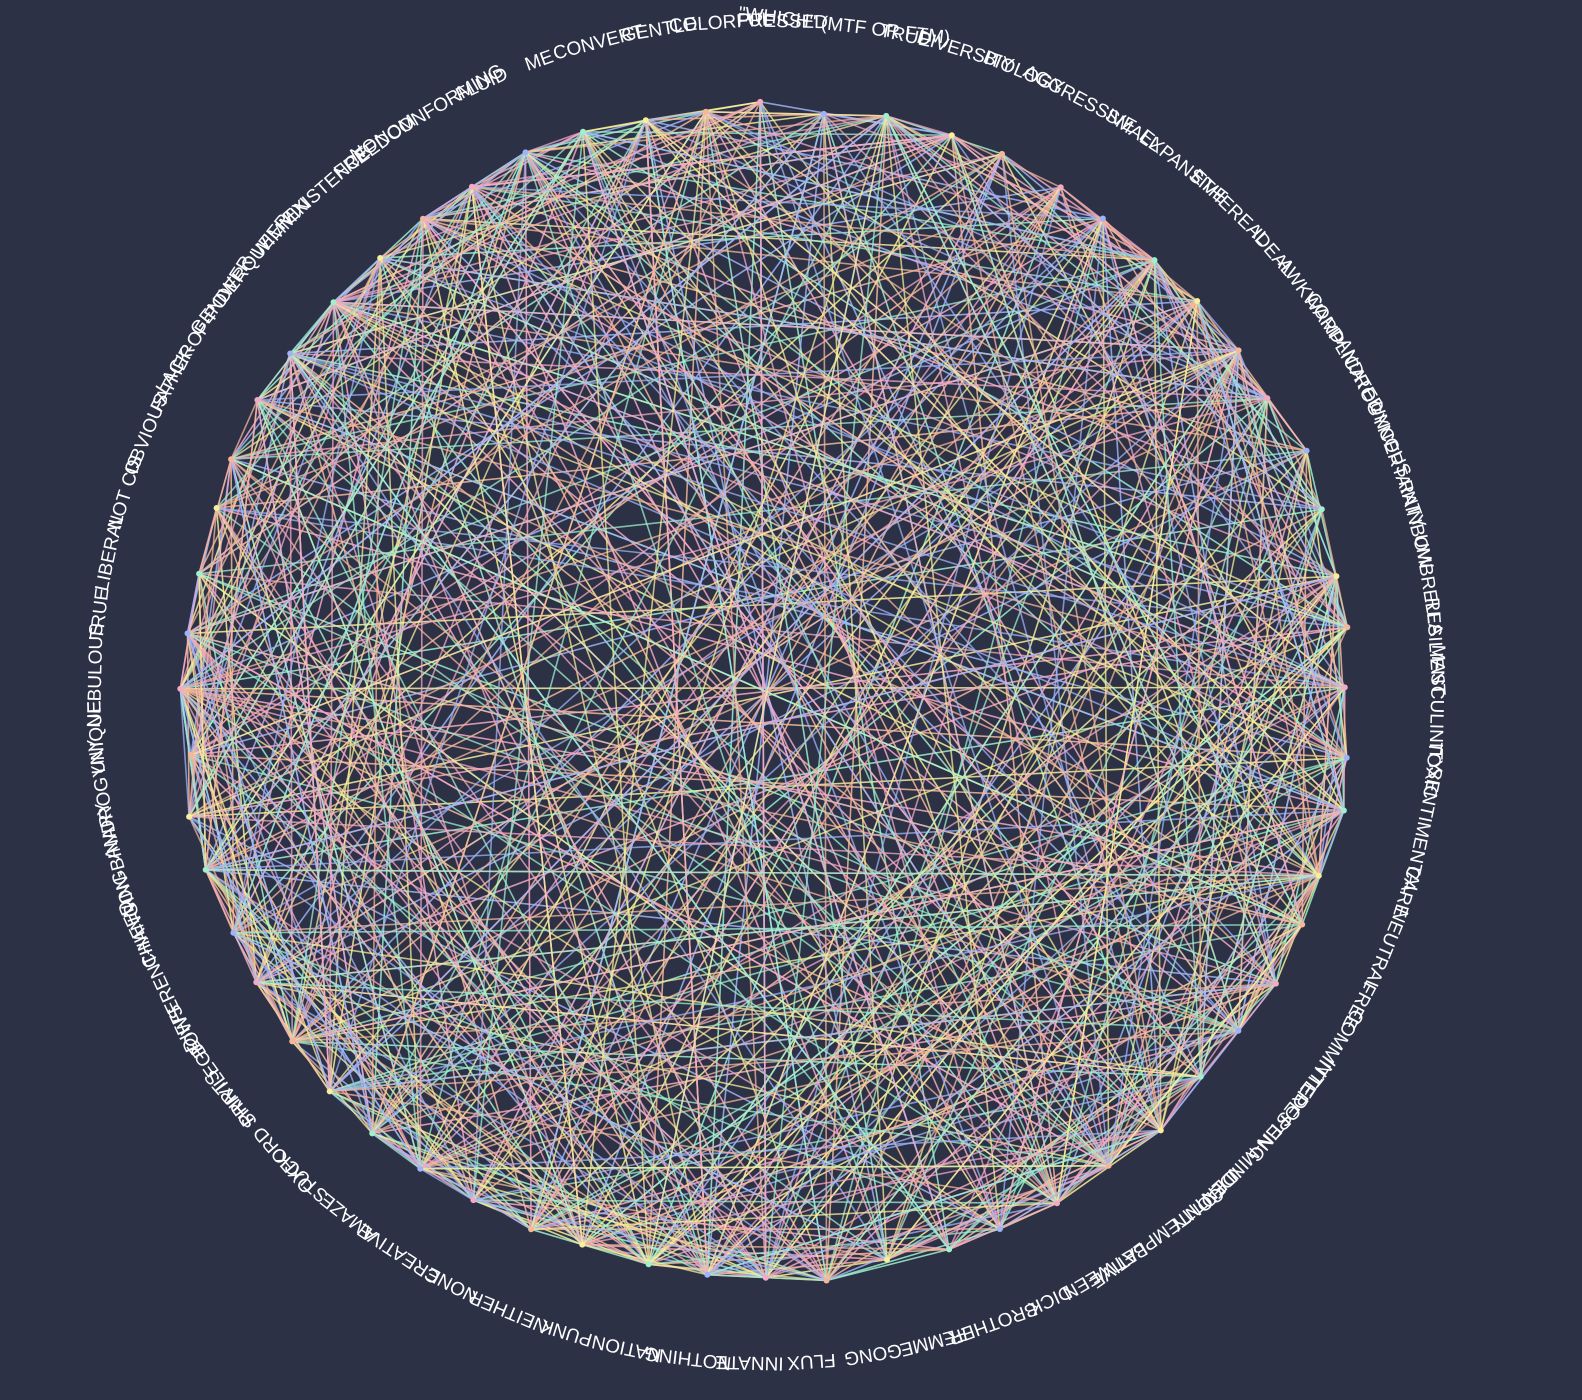 This screenshot has height=1400, width=1582. What do you see at coordinates (811, 1361) in the screenshot?
I see `word-label: FLUX` at bounding box center [811, 1361].